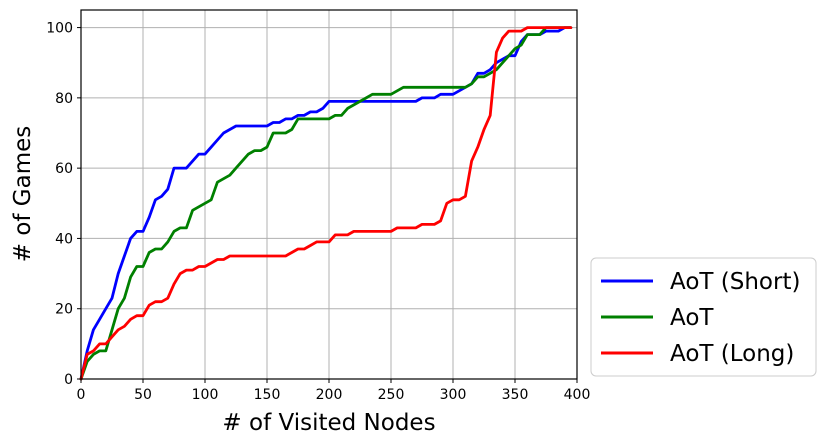  I want to click on legend-label-2: AoT, so click(692, 318).